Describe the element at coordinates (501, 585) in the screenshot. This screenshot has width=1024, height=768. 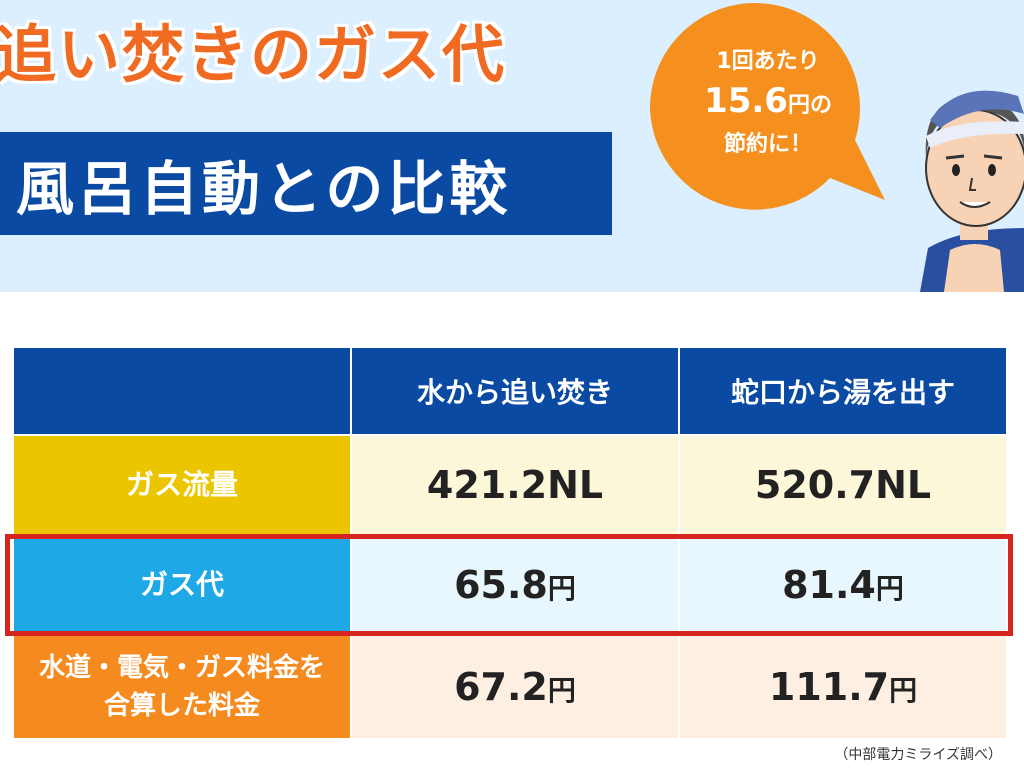
I see `value: 65.8` at that location.